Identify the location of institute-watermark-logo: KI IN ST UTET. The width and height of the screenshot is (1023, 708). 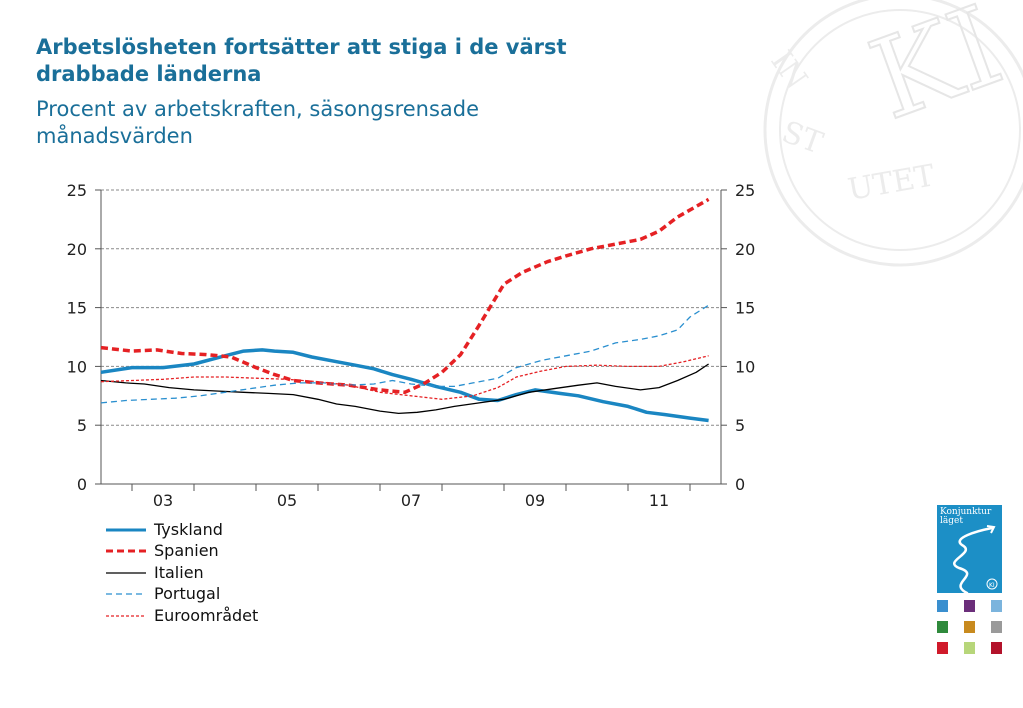
(893, 133).